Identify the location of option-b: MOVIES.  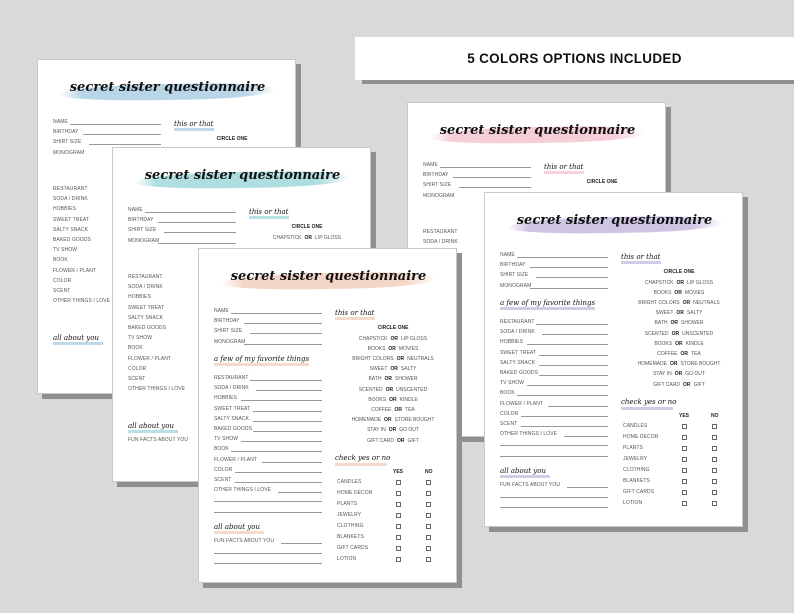
(408, 348).